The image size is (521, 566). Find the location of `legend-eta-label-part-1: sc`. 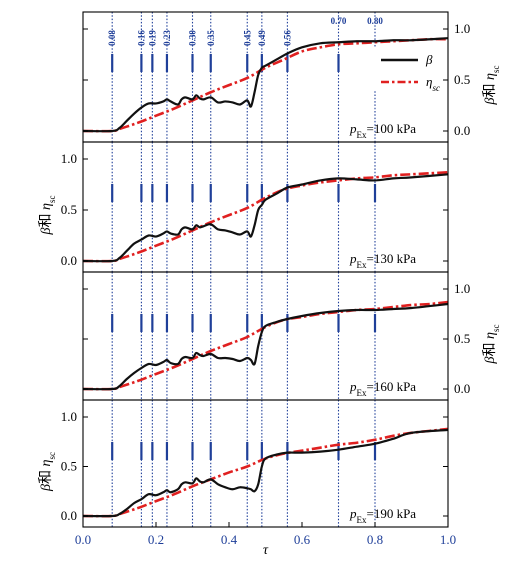

legend-eta-label-part-1: sc is located at coordinates (436, 88).